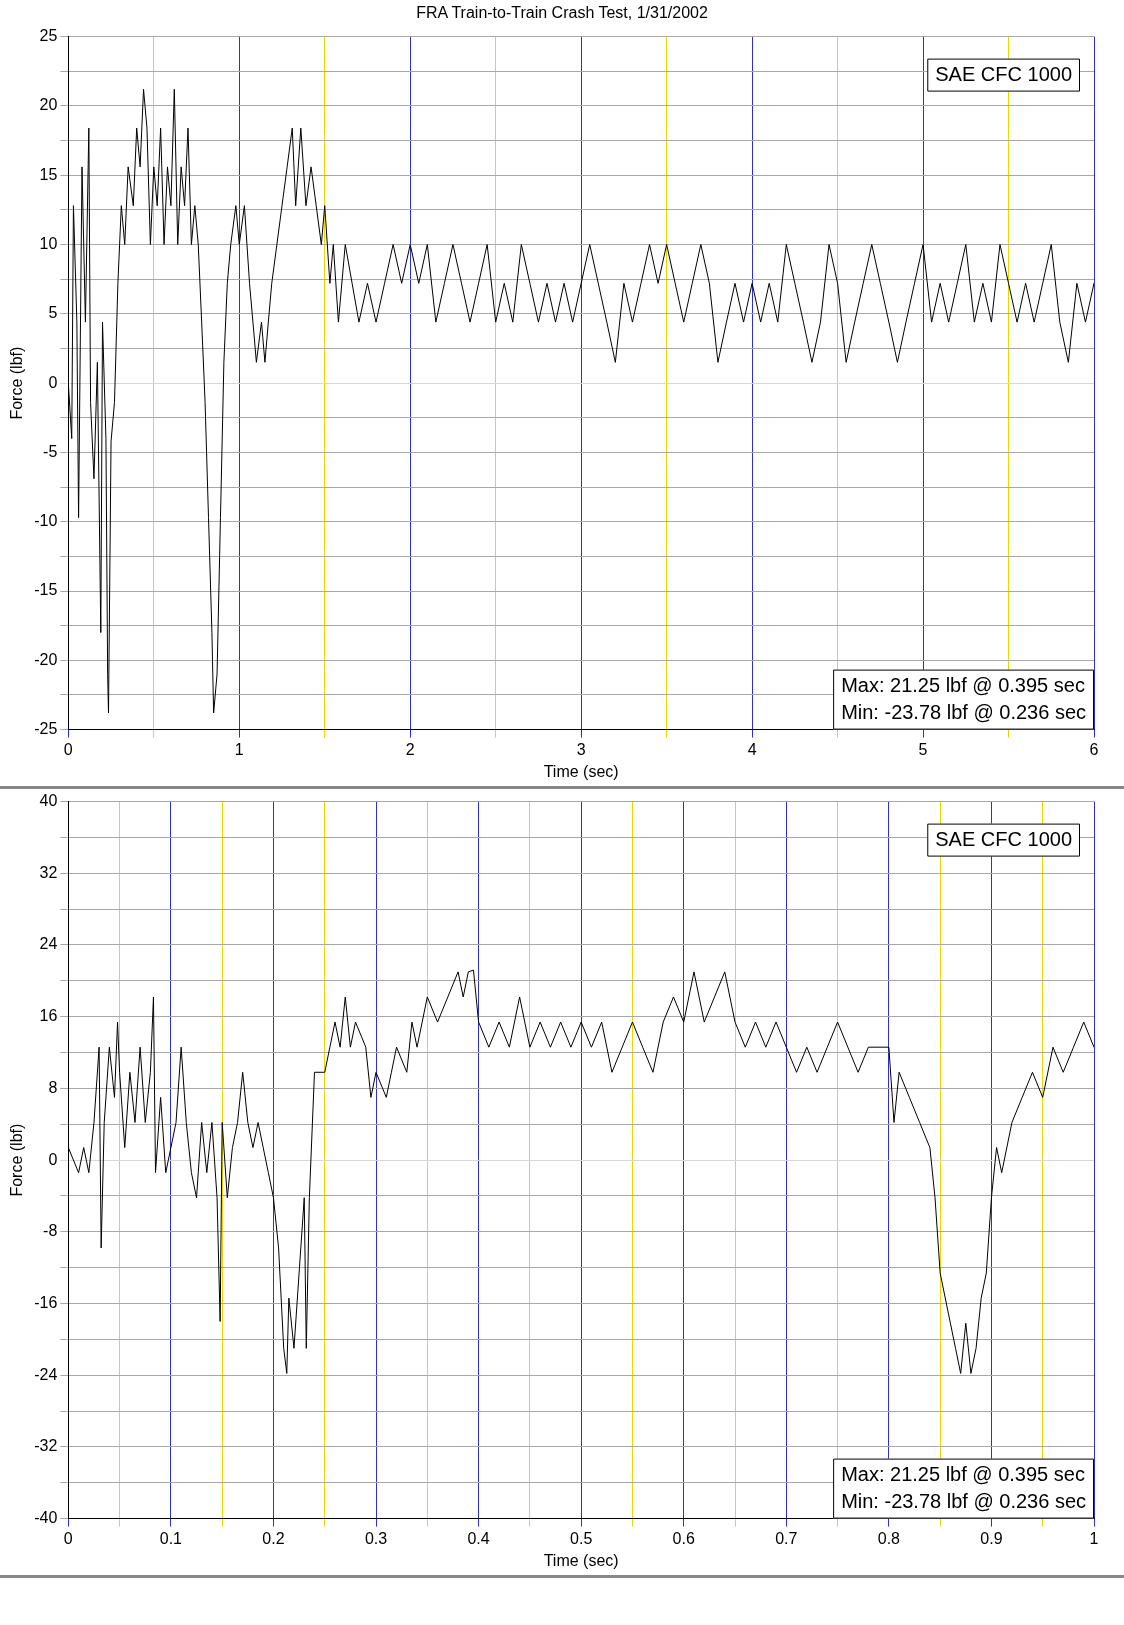 This screenshot has height=1625, width=1124. I want to click on y-tick-label: 5, so click(53, 313).